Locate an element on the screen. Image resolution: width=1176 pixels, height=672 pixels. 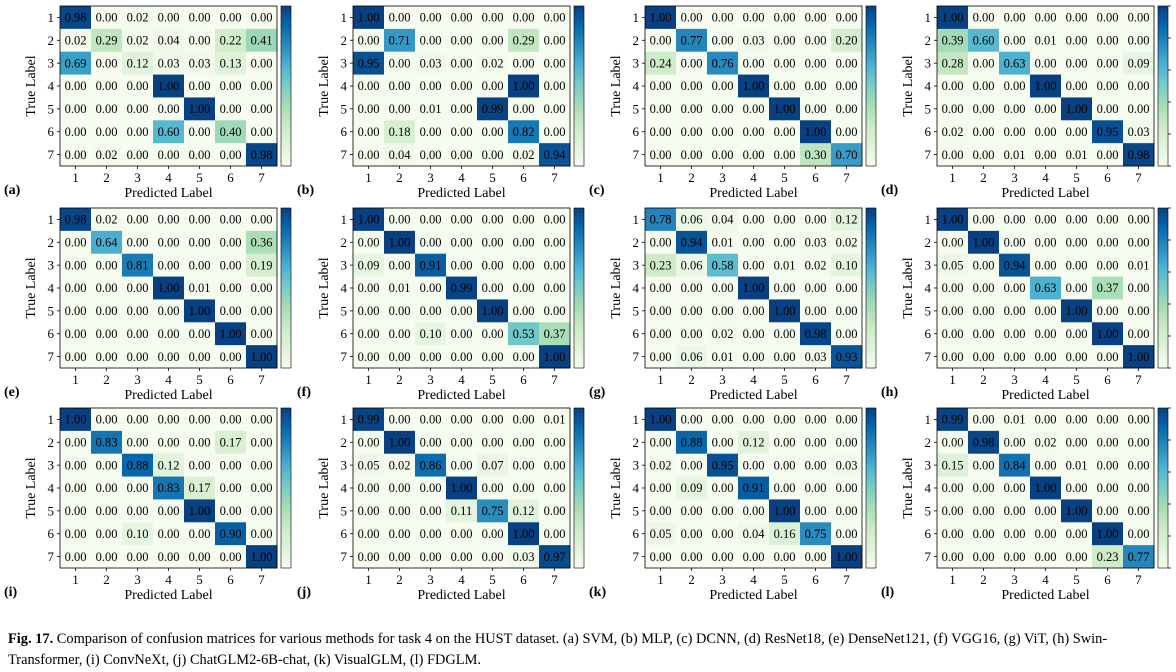
cell-value: 0.75 is located at coordinates (493, 511).